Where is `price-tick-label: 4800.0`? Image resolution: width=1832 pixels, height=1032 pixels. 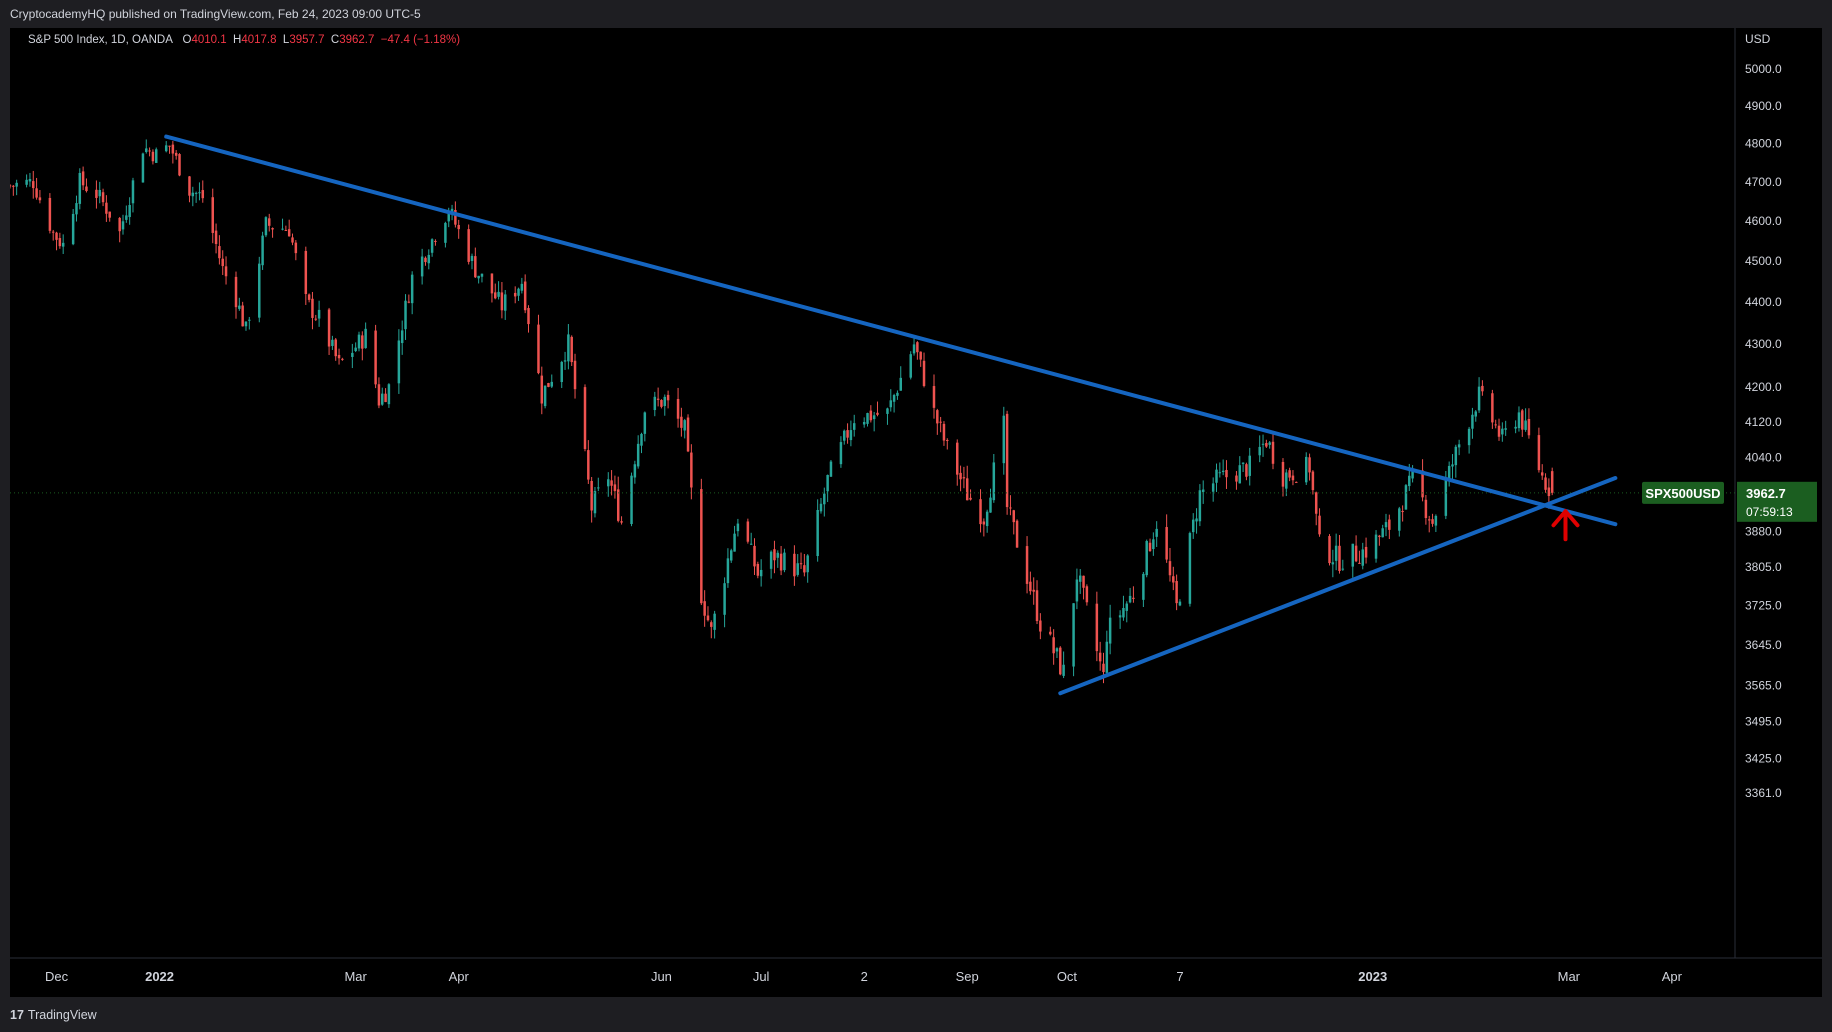 price-tick-label: 4800.0 is located at coordinates (1763, 143).